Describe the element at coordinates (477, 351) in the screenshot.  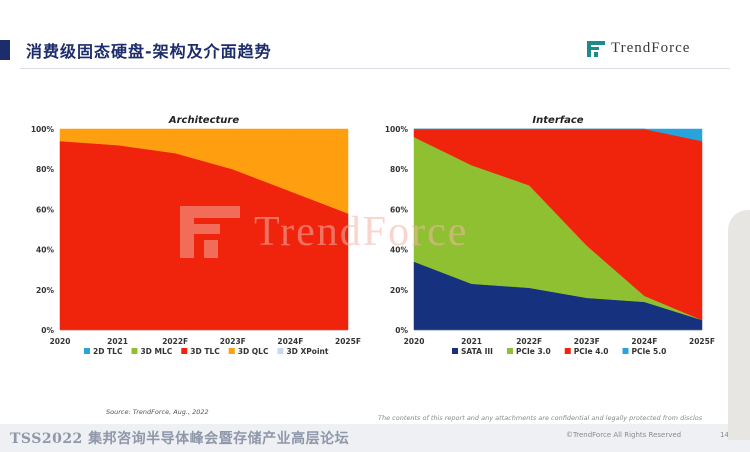
I see `legend-label: SATA III` at that location.